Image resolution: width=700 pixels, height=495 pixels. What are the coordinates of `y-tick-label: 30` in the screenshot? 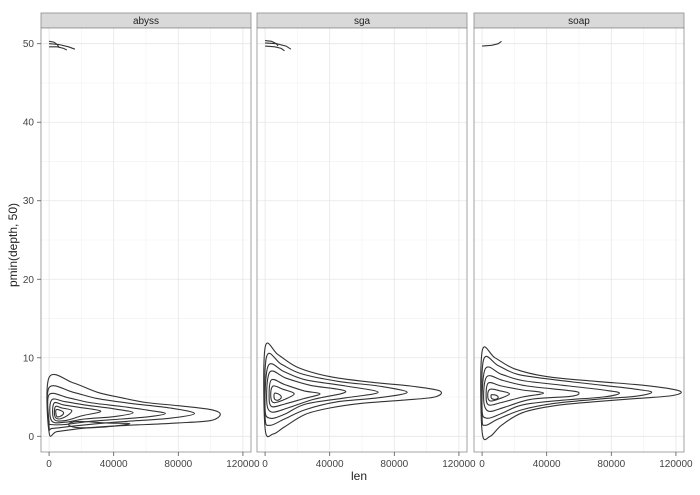 It's located at (29, 201).